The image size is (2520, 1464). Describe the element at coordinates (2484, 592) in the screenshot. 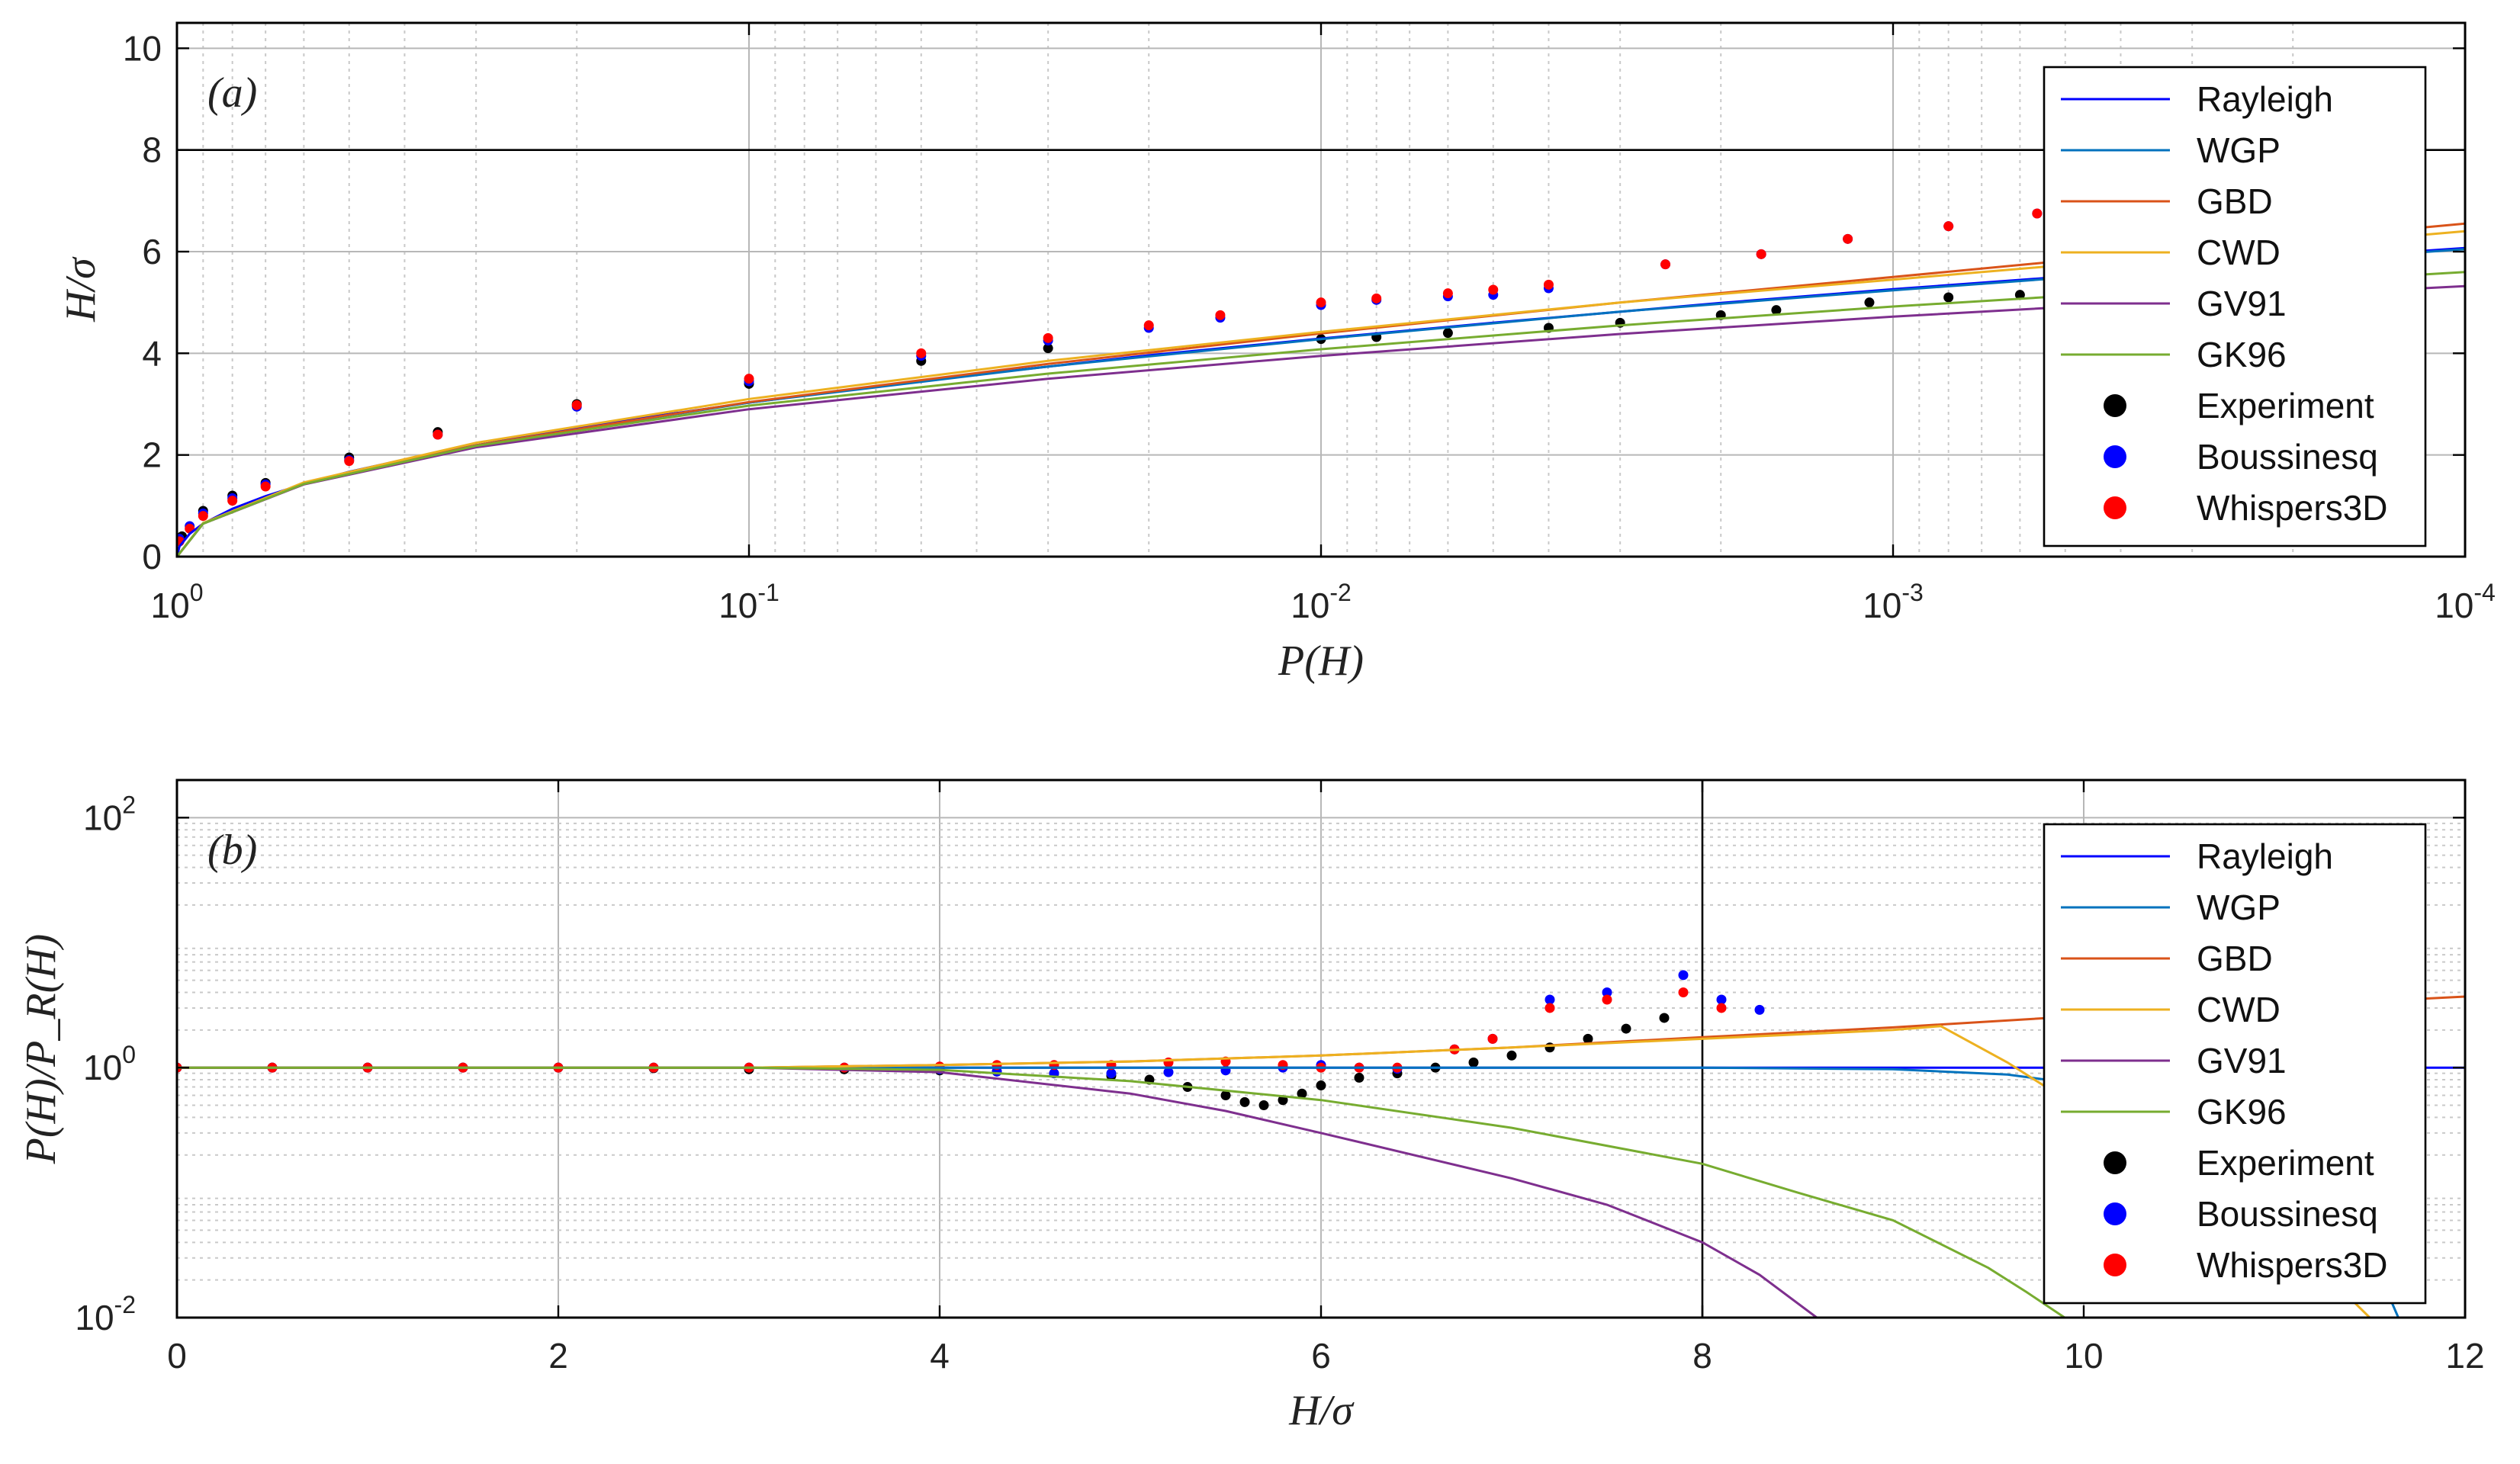

I see `tick-exponent: -4` at that location.